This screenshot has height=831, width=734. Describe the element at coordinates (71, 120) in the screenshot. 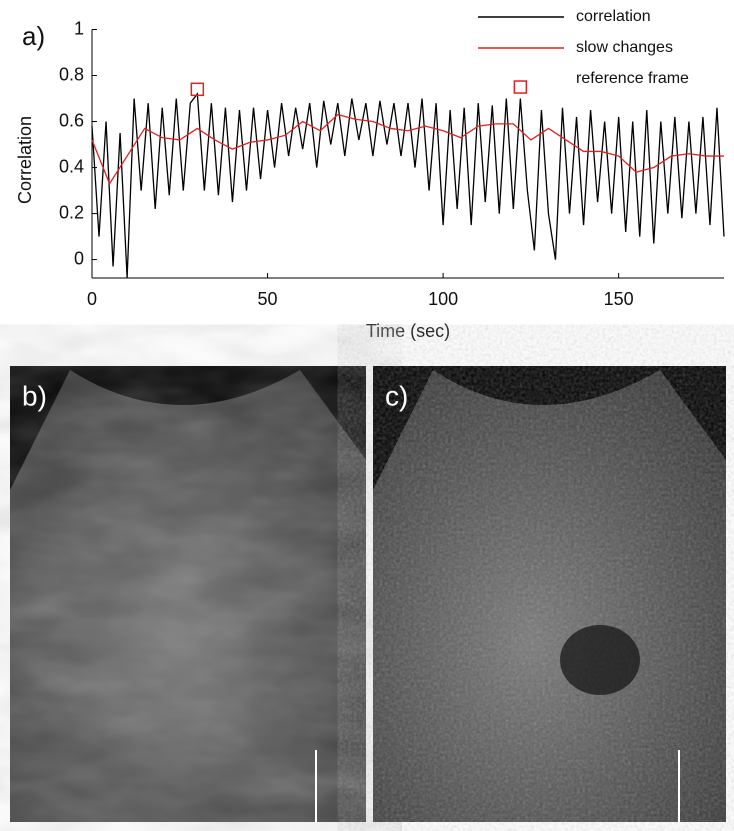

I see `y-tick-label: 0.6` at that location.